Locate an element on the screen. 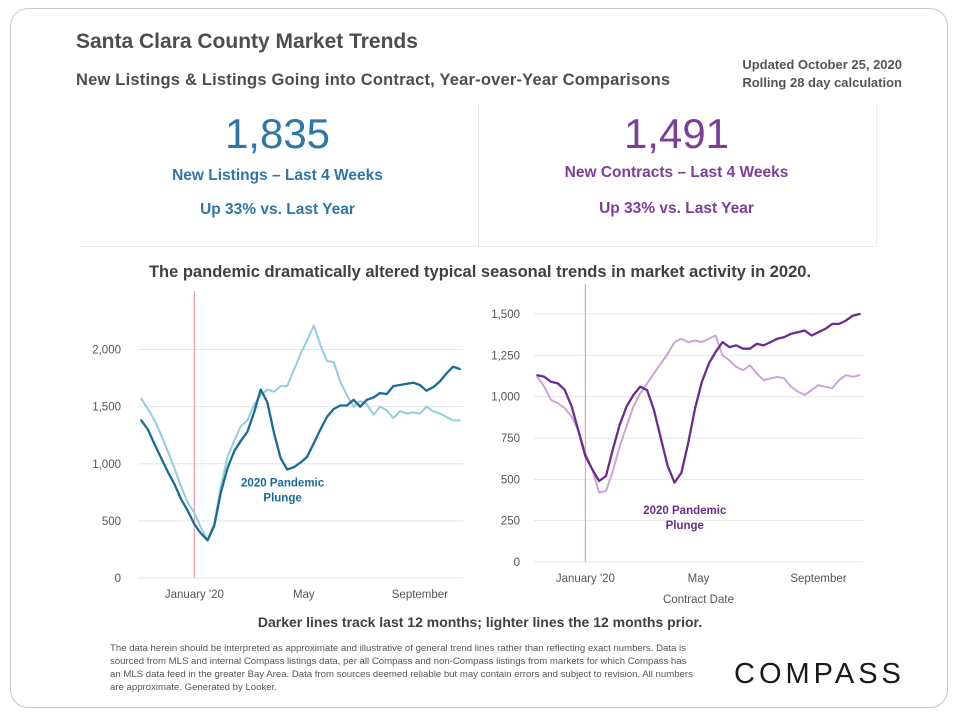 The height and width of the screenshot is (720, 960). listings-light-series-line is located at coordinates (300, 433).